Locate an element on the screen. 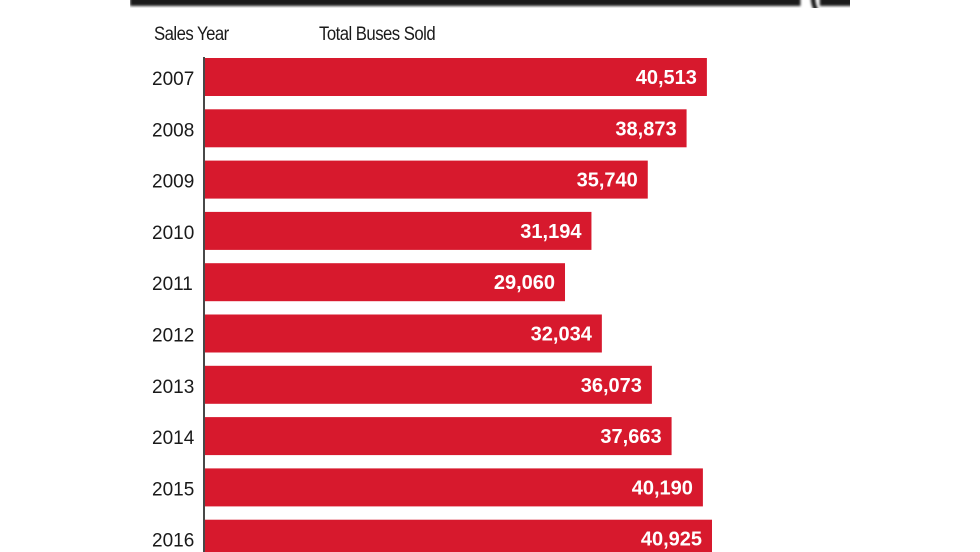 This screenshot has width=980, height=552. bar-value-label-2014: 37,663 is located at coordinates (630, 437).